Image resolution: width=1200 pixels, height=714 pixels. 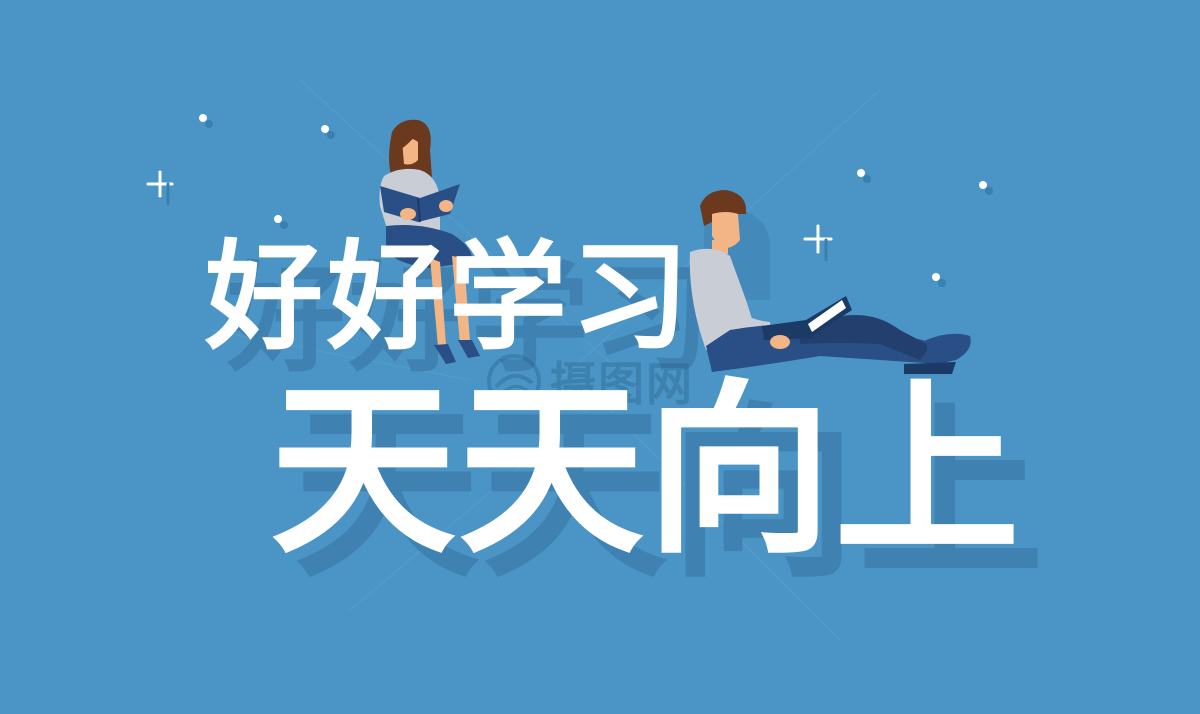 I want to click on headline-line1-shadow: 好好学习, so click(x=471, y=319).